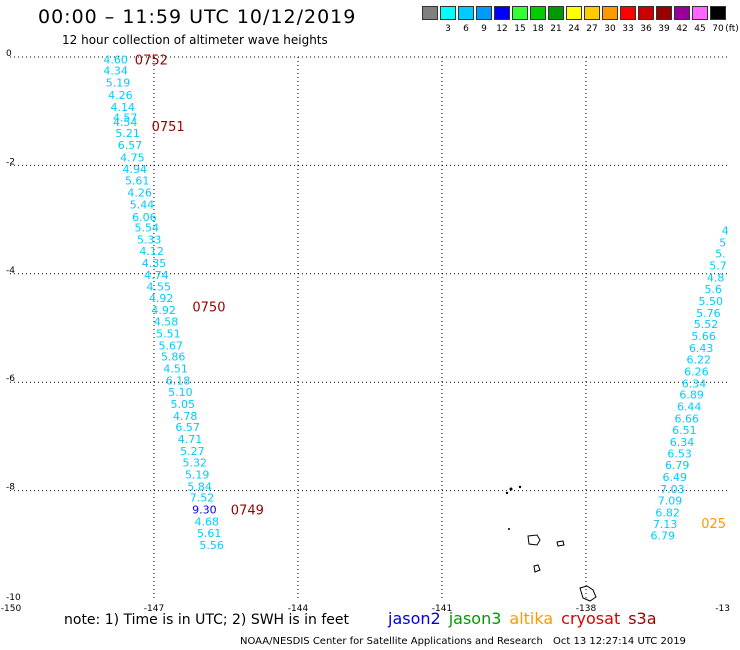 This screenshot has height=650, width=740. What do you see at coordinates (168, 333) in the screenshot?
I see `wave-height-point: 5.51` at bounding box center [168, 333].